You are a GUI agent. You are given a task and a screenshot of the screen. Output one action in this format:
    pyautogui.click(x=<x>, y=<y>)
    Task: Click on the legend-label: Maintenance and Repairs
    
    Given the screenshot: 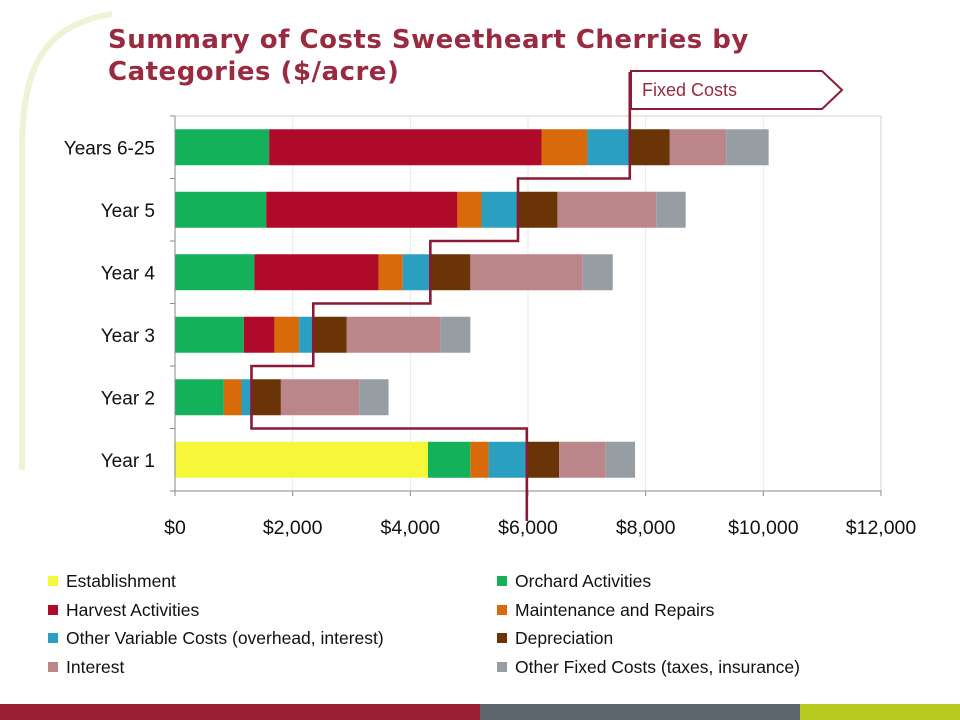 What is the action you would take?
    pyautogui.click(x=615, y=609)
    